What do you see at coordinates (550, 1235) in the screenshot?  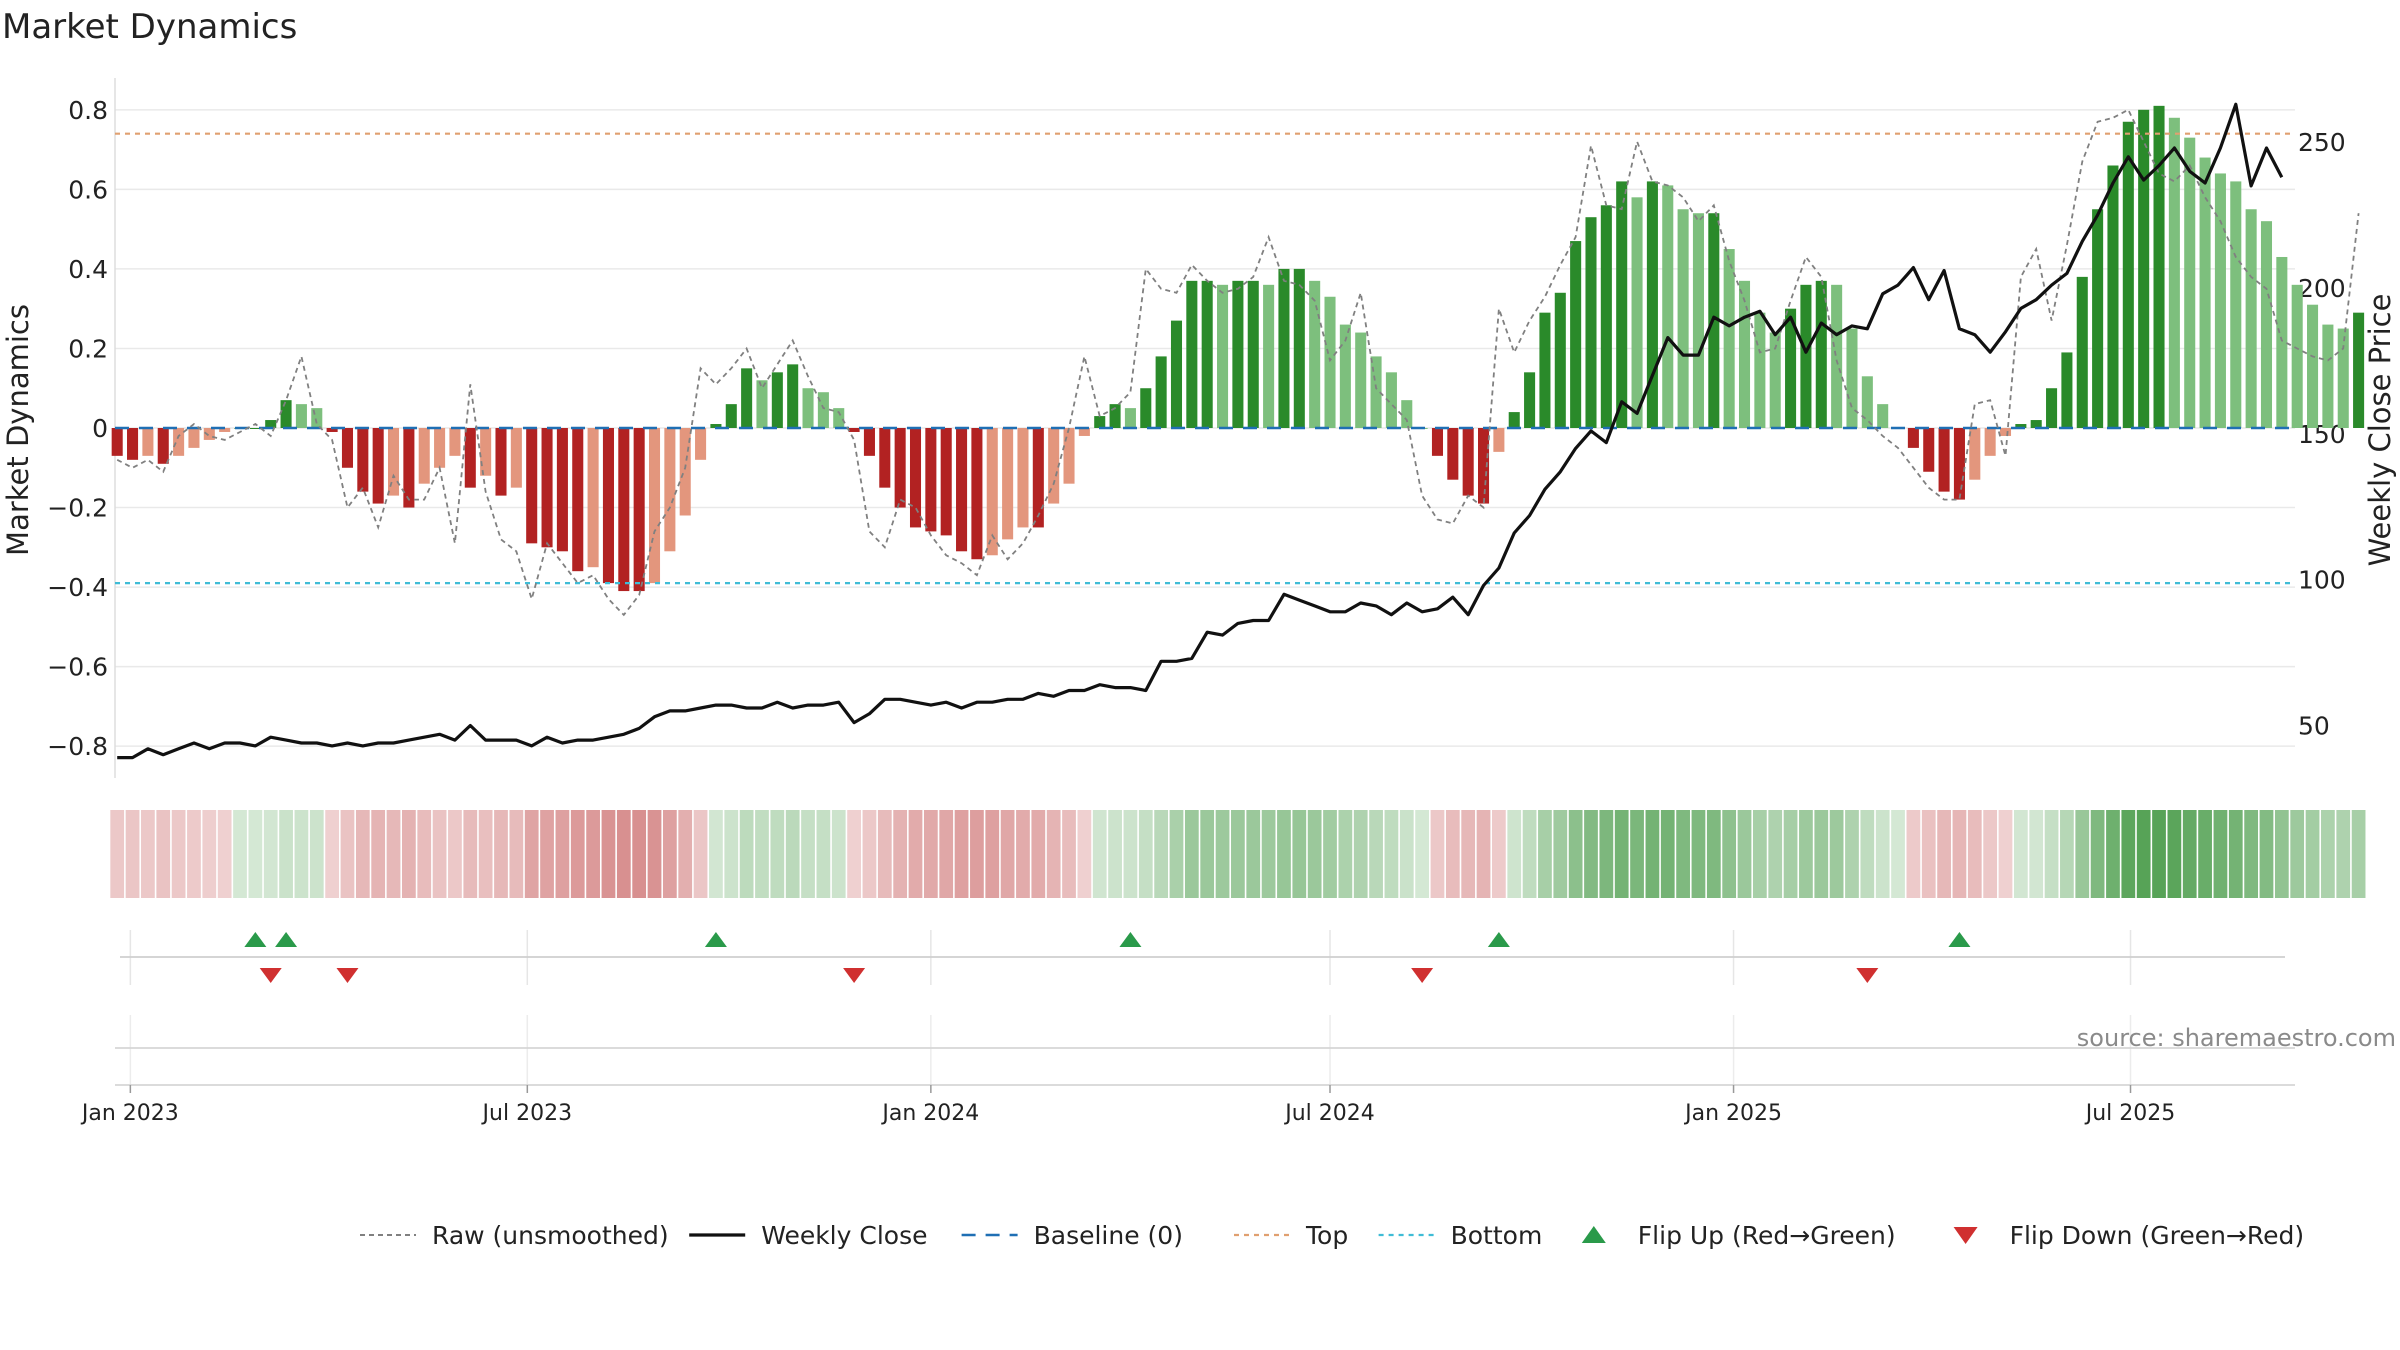 I see `legend-label: Raw (unsmoothed)` at bounding box center [550, 1235].